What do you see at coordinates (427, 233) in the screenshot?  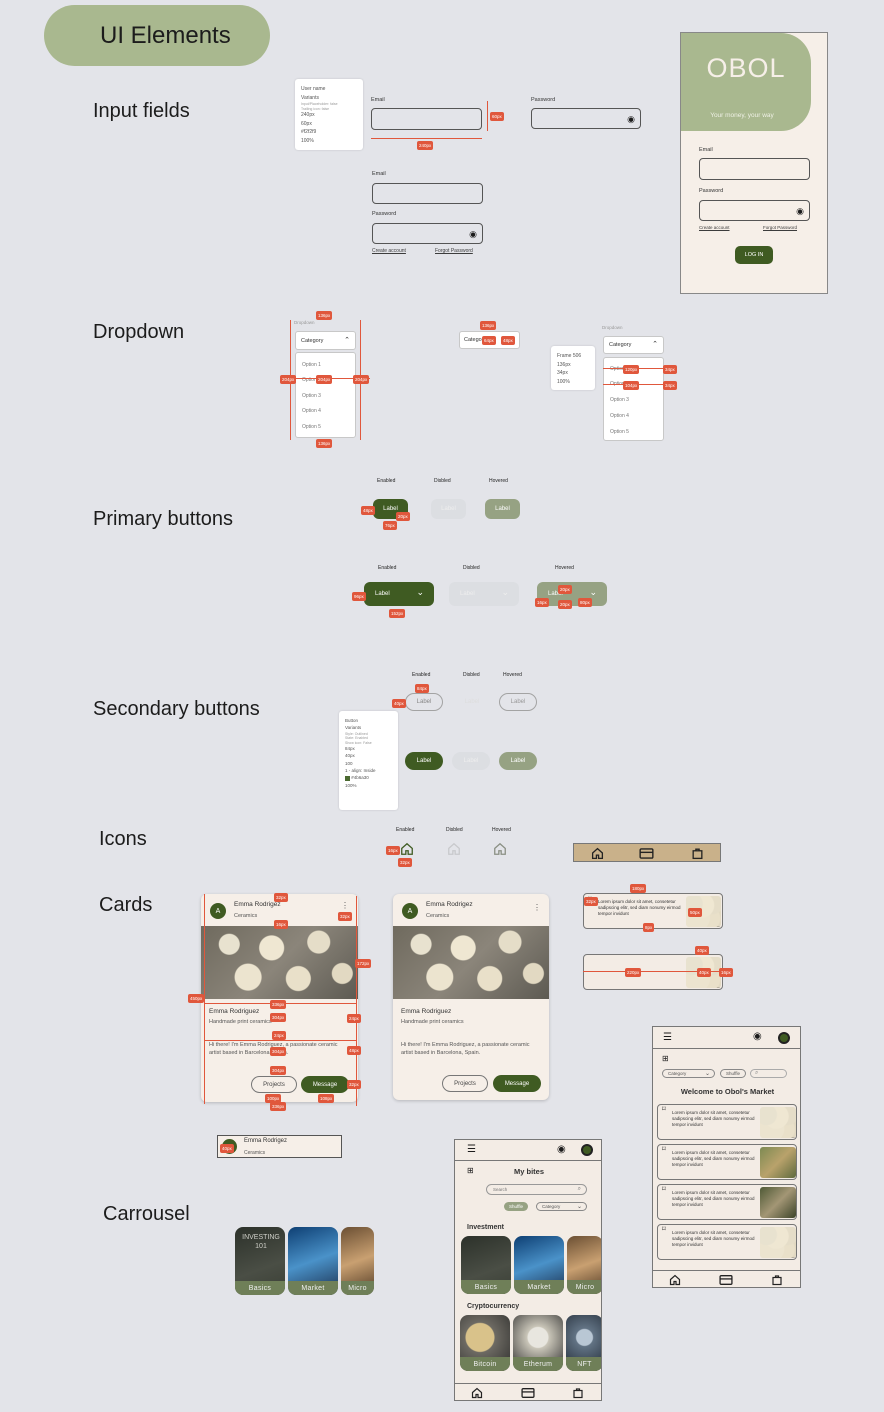 I see `password-field: ◉` at bounding box center [427, 233].